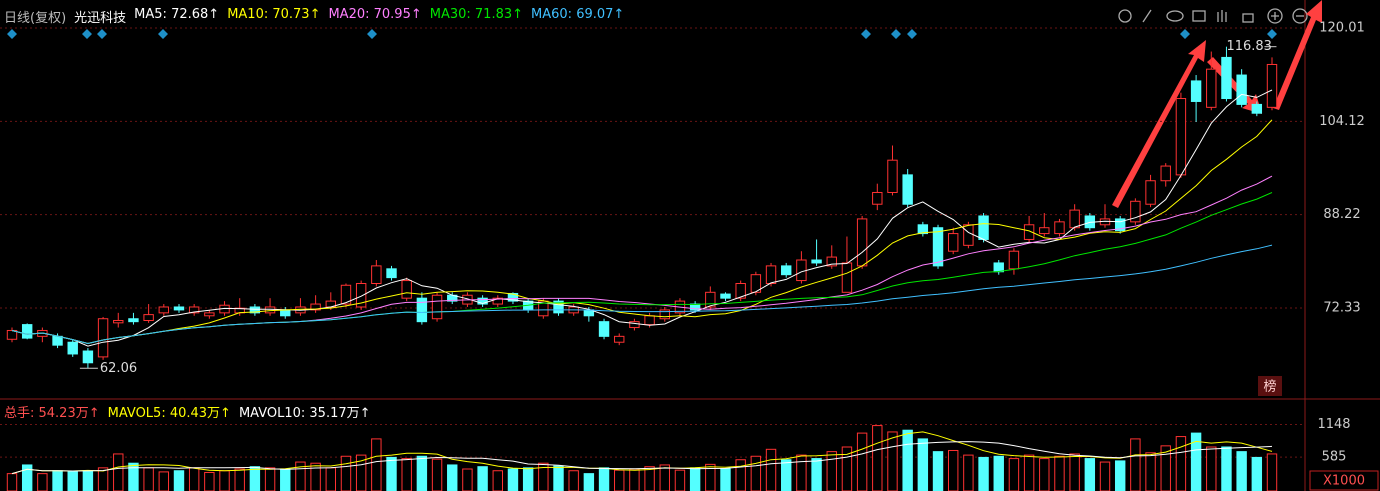 Image resolution: width=1380 pixels, height=491 pixels. I want to click on arrow-annotations, so click(1217, 104).